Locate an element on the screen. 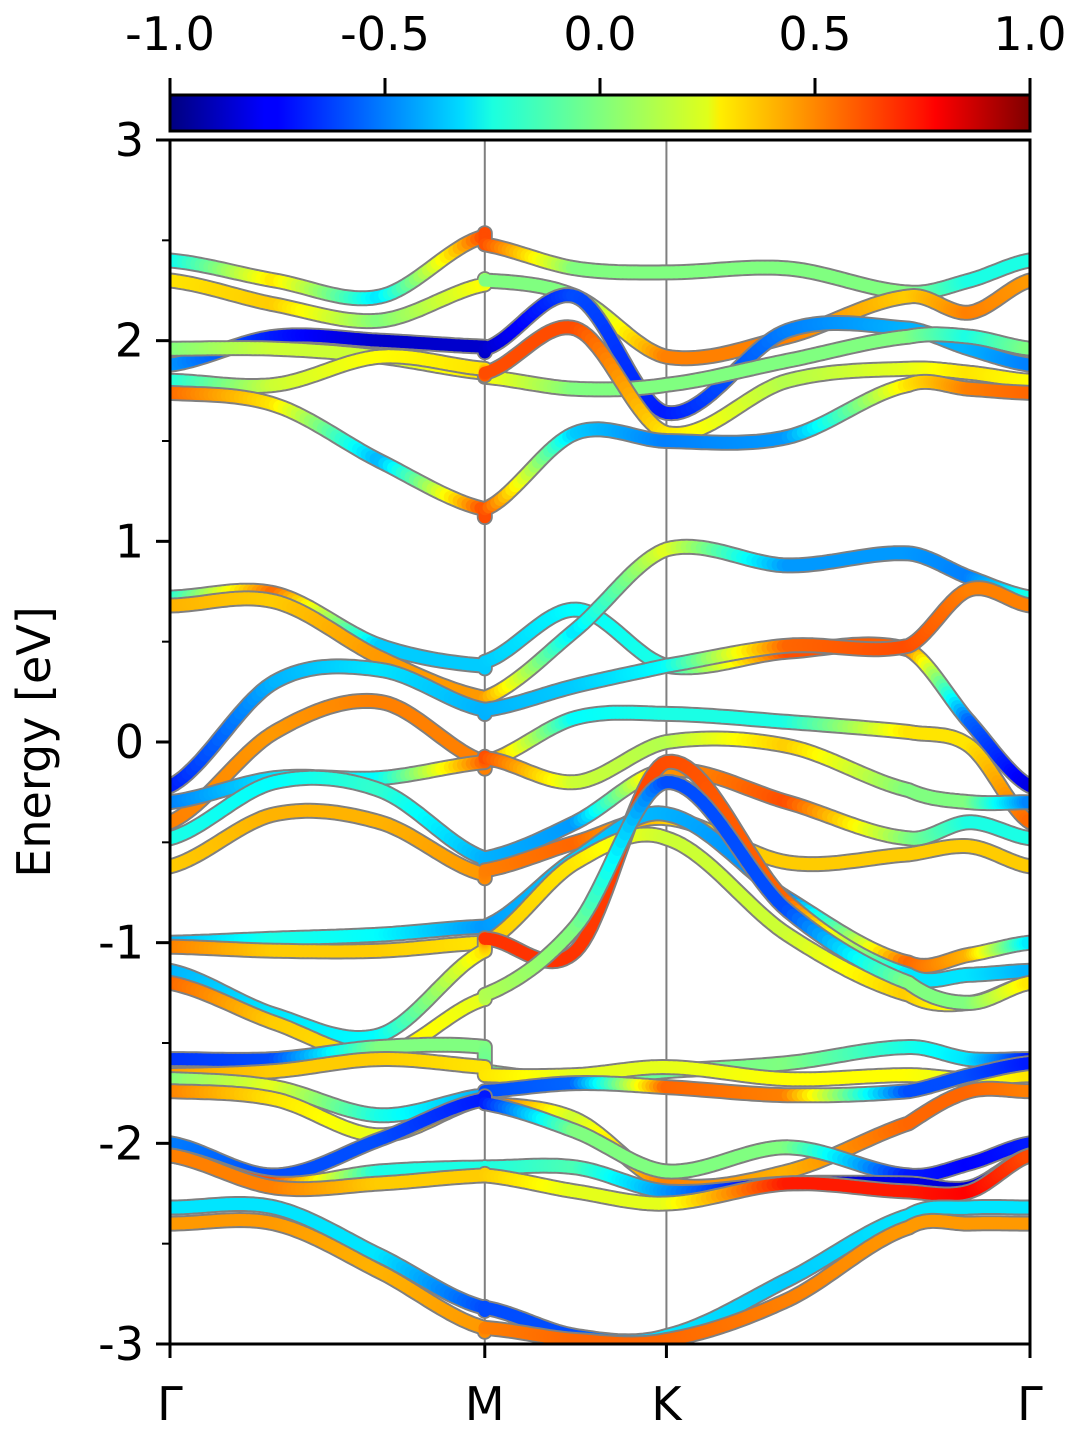 This screenshot has height=1440, width=1080. colorbar: -1.0 -0.5 0.0 0.5 1.0 is located at coordinates (596, 70).